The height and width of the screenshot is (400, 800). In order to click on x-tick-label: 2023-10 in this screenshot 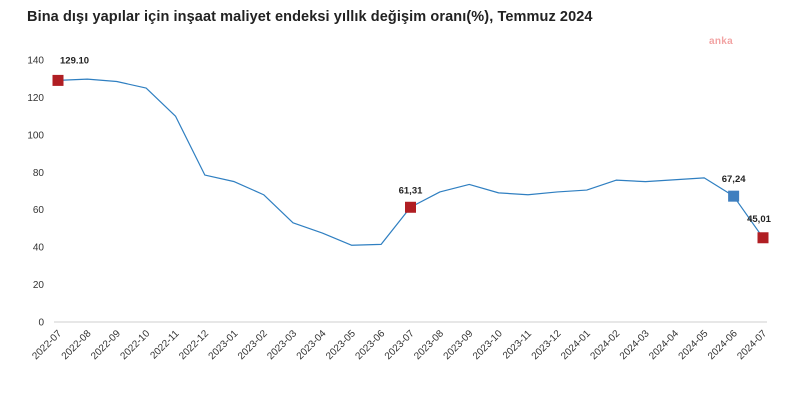, I will do `click(488, 345)`.